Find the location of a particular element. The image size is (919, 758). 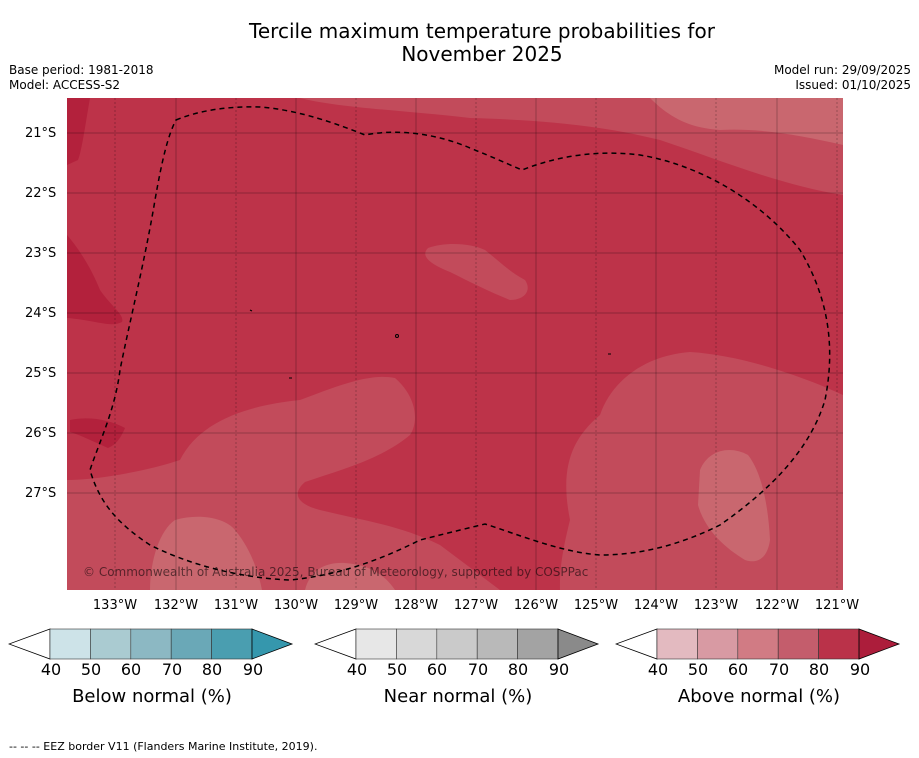

band-bottom-light is located at coordinates (350, 576).